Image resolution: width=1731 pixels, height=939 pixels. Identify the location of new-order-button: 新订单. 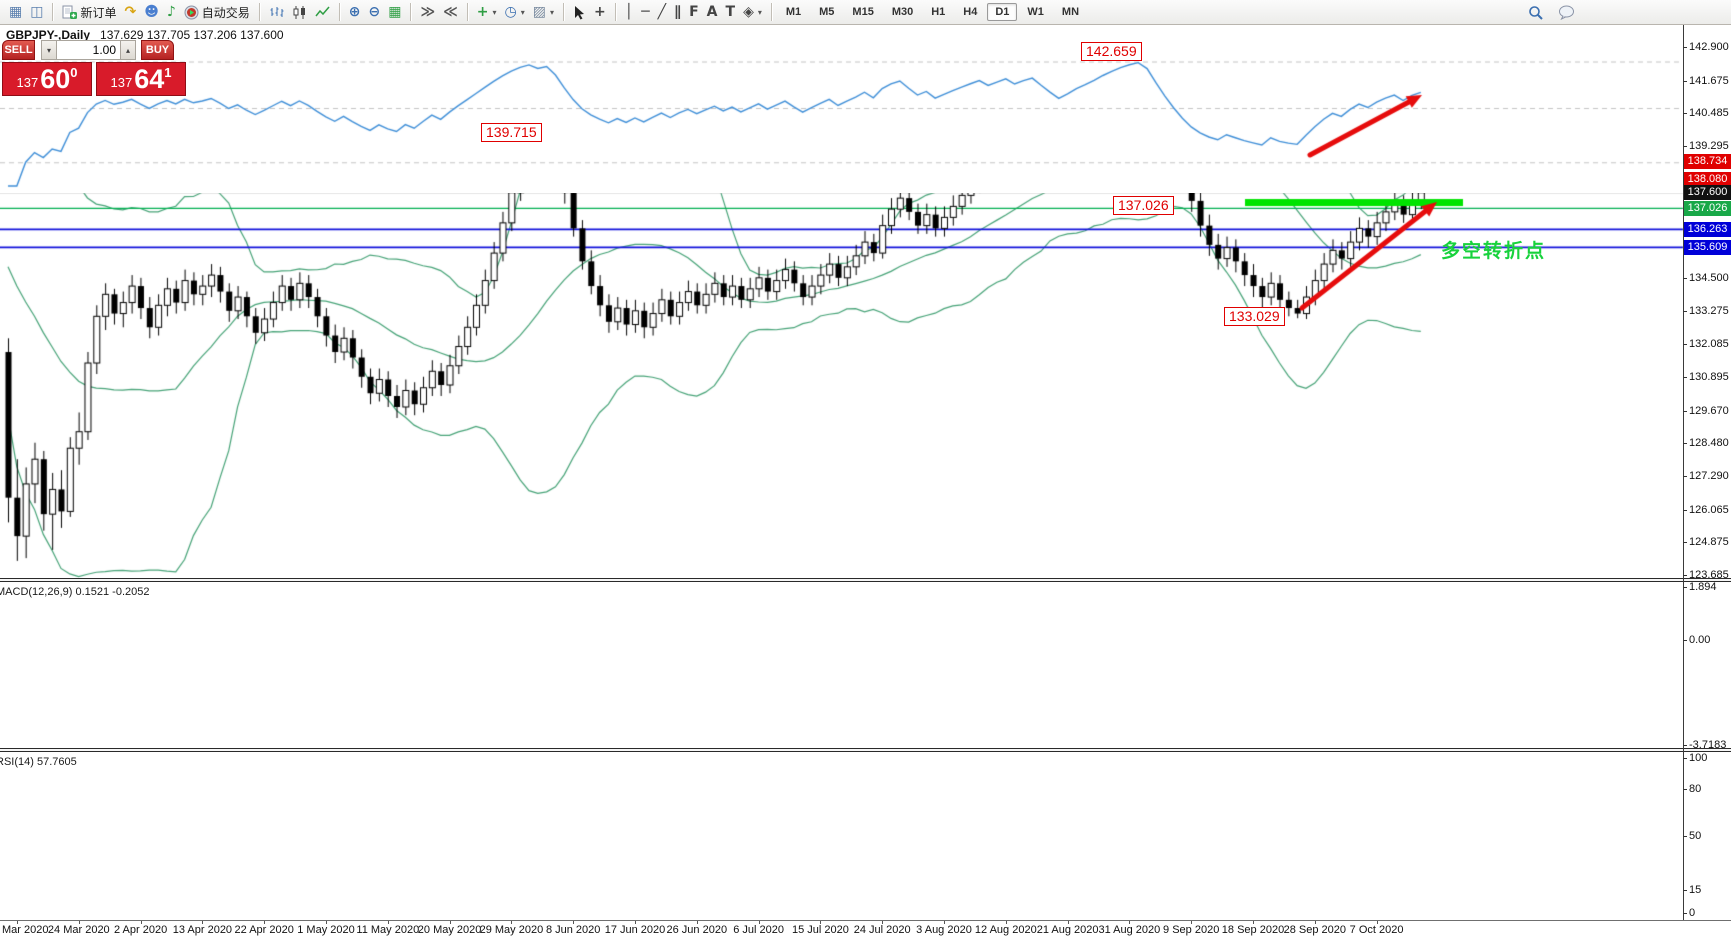
(89, 12).